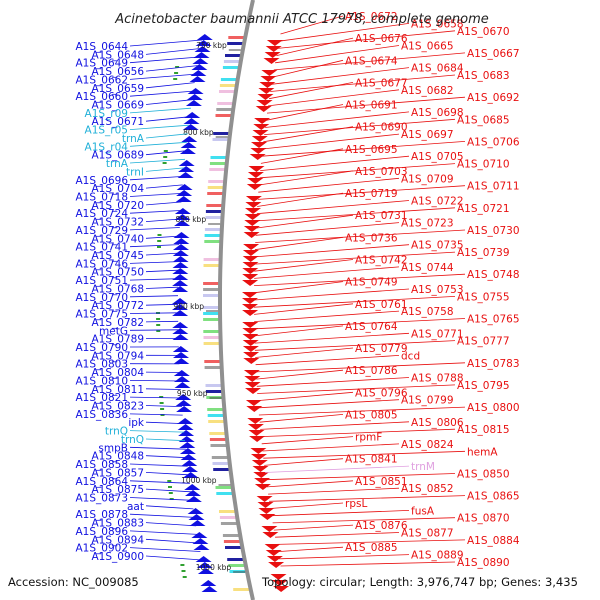  I want to click on gene-label-right: A1S_0758, so click(427, 312).